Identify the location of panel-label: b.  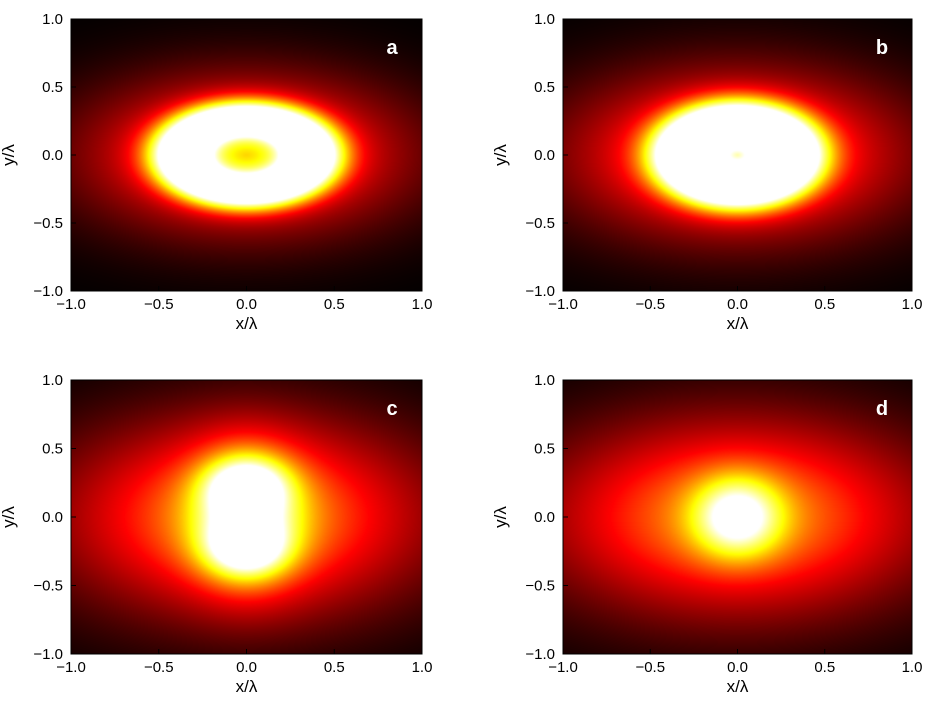
(882, 48).